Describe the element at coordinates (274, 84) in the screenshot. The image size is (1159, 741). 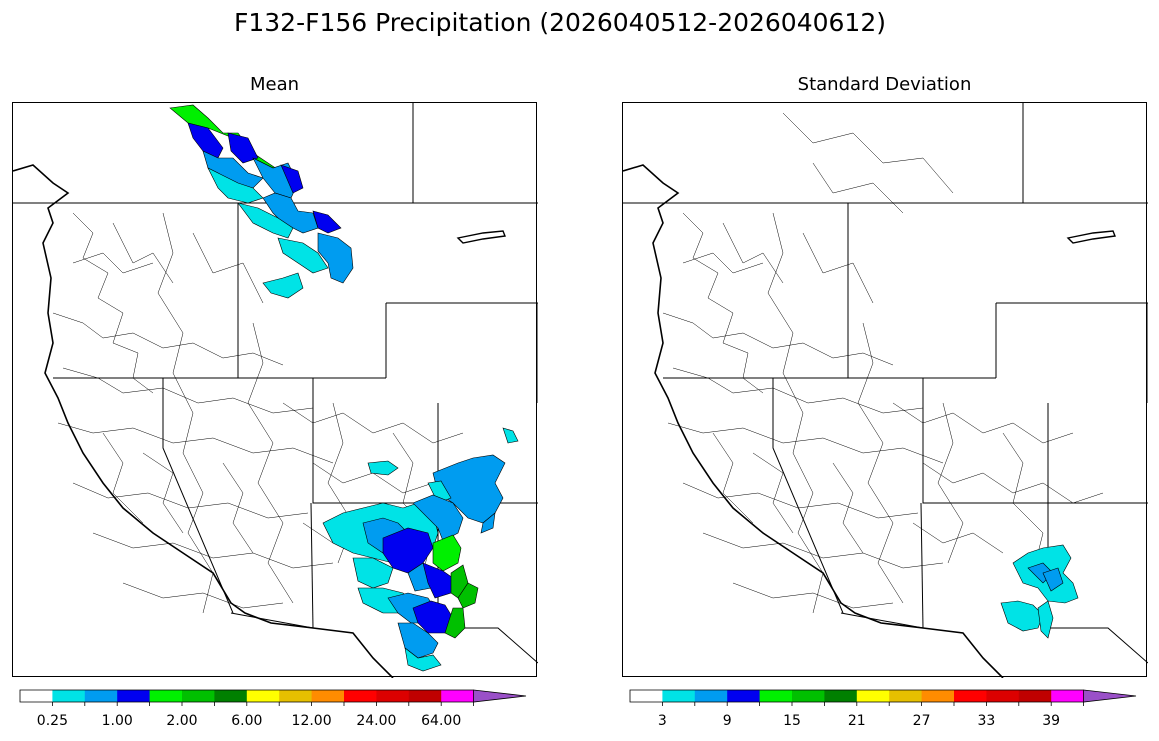
I see `mean-panel-title: Mean` at that location.